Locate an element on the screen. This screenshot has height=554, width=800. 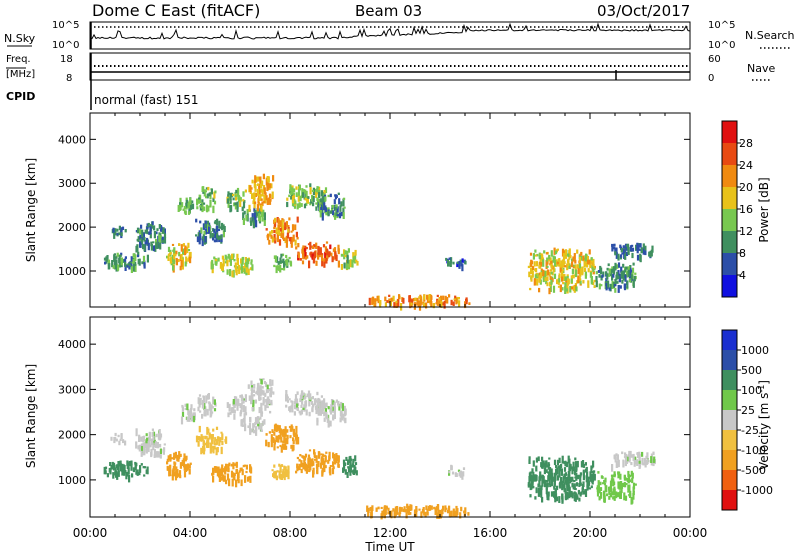
freq-unit-label: [MHz] is located at coordinates (20, 74).